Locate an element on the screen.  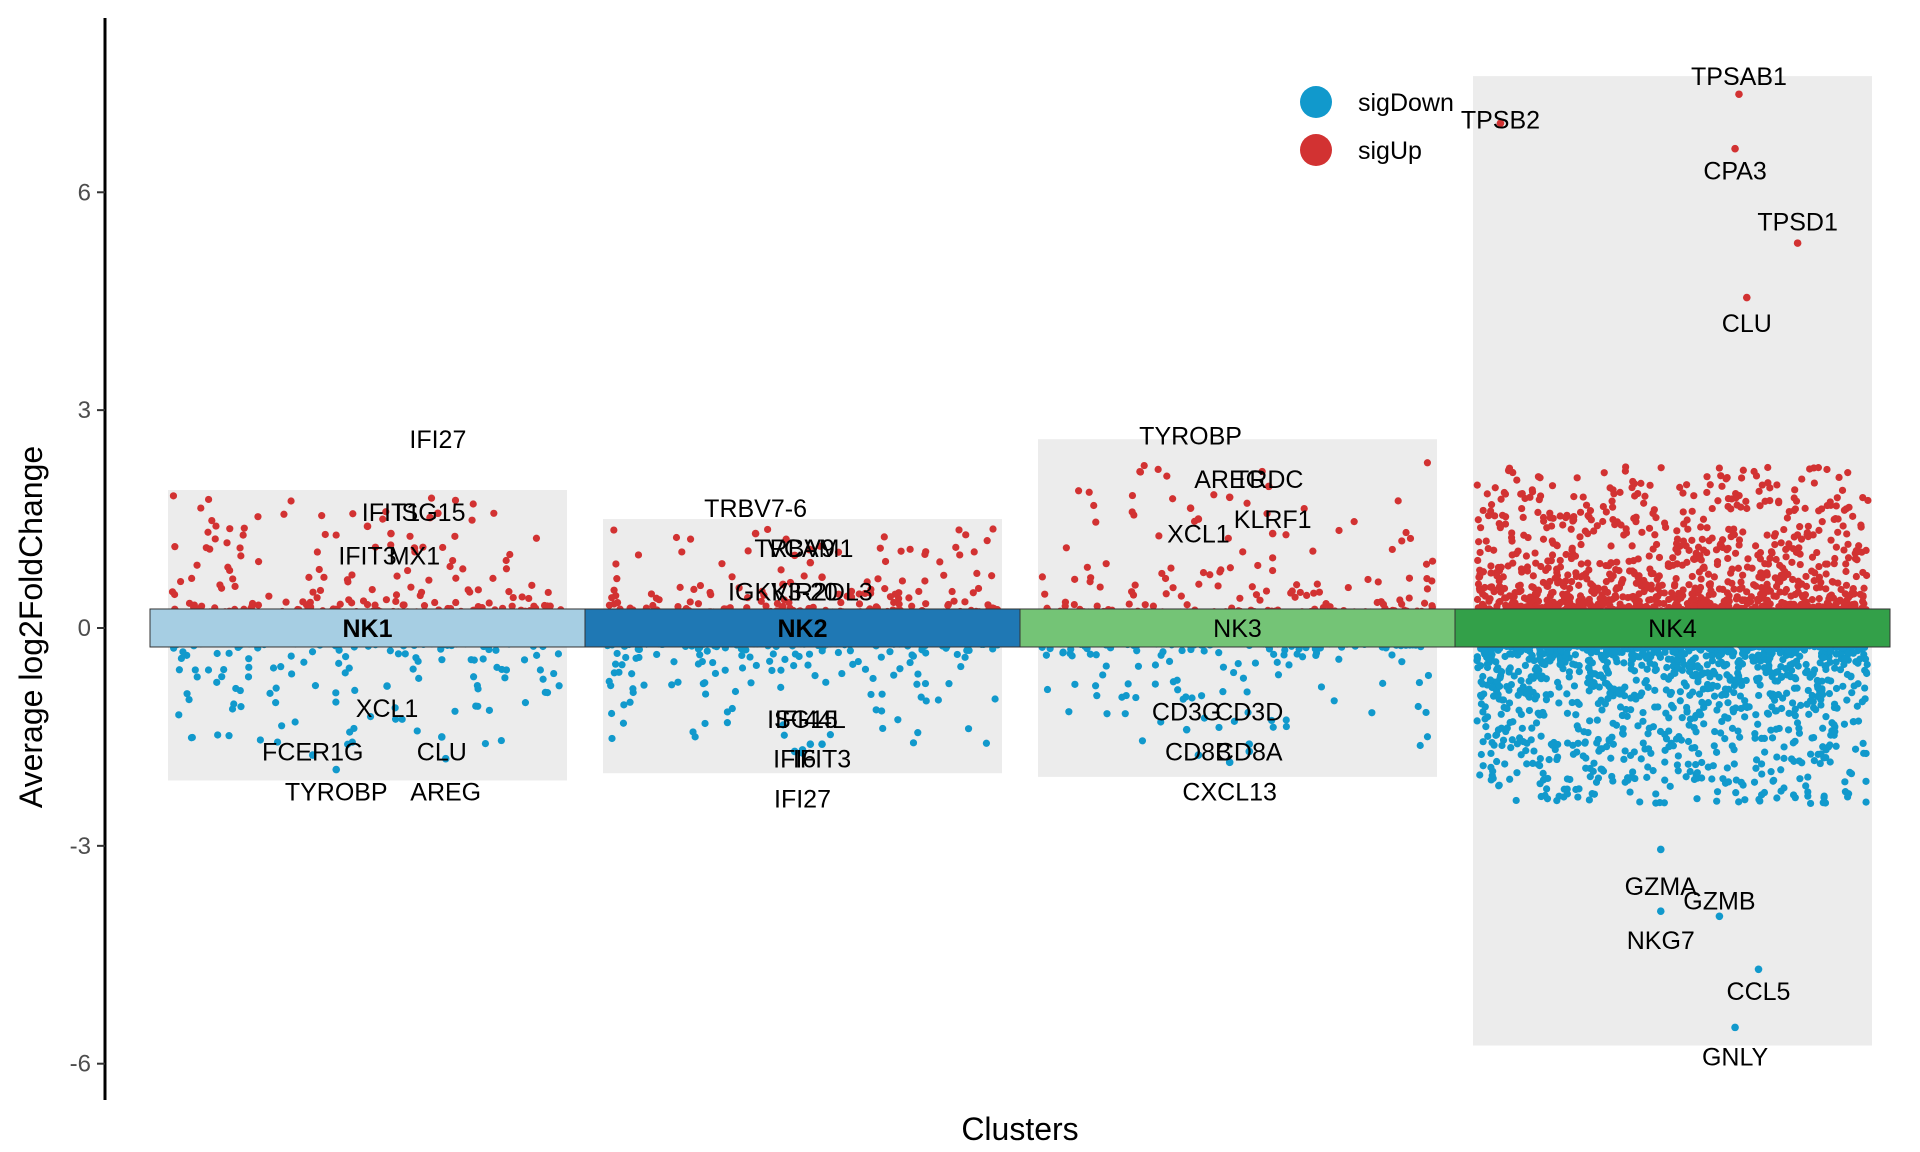
cluster-bar-nk2 is located at coordinates (802, 628).